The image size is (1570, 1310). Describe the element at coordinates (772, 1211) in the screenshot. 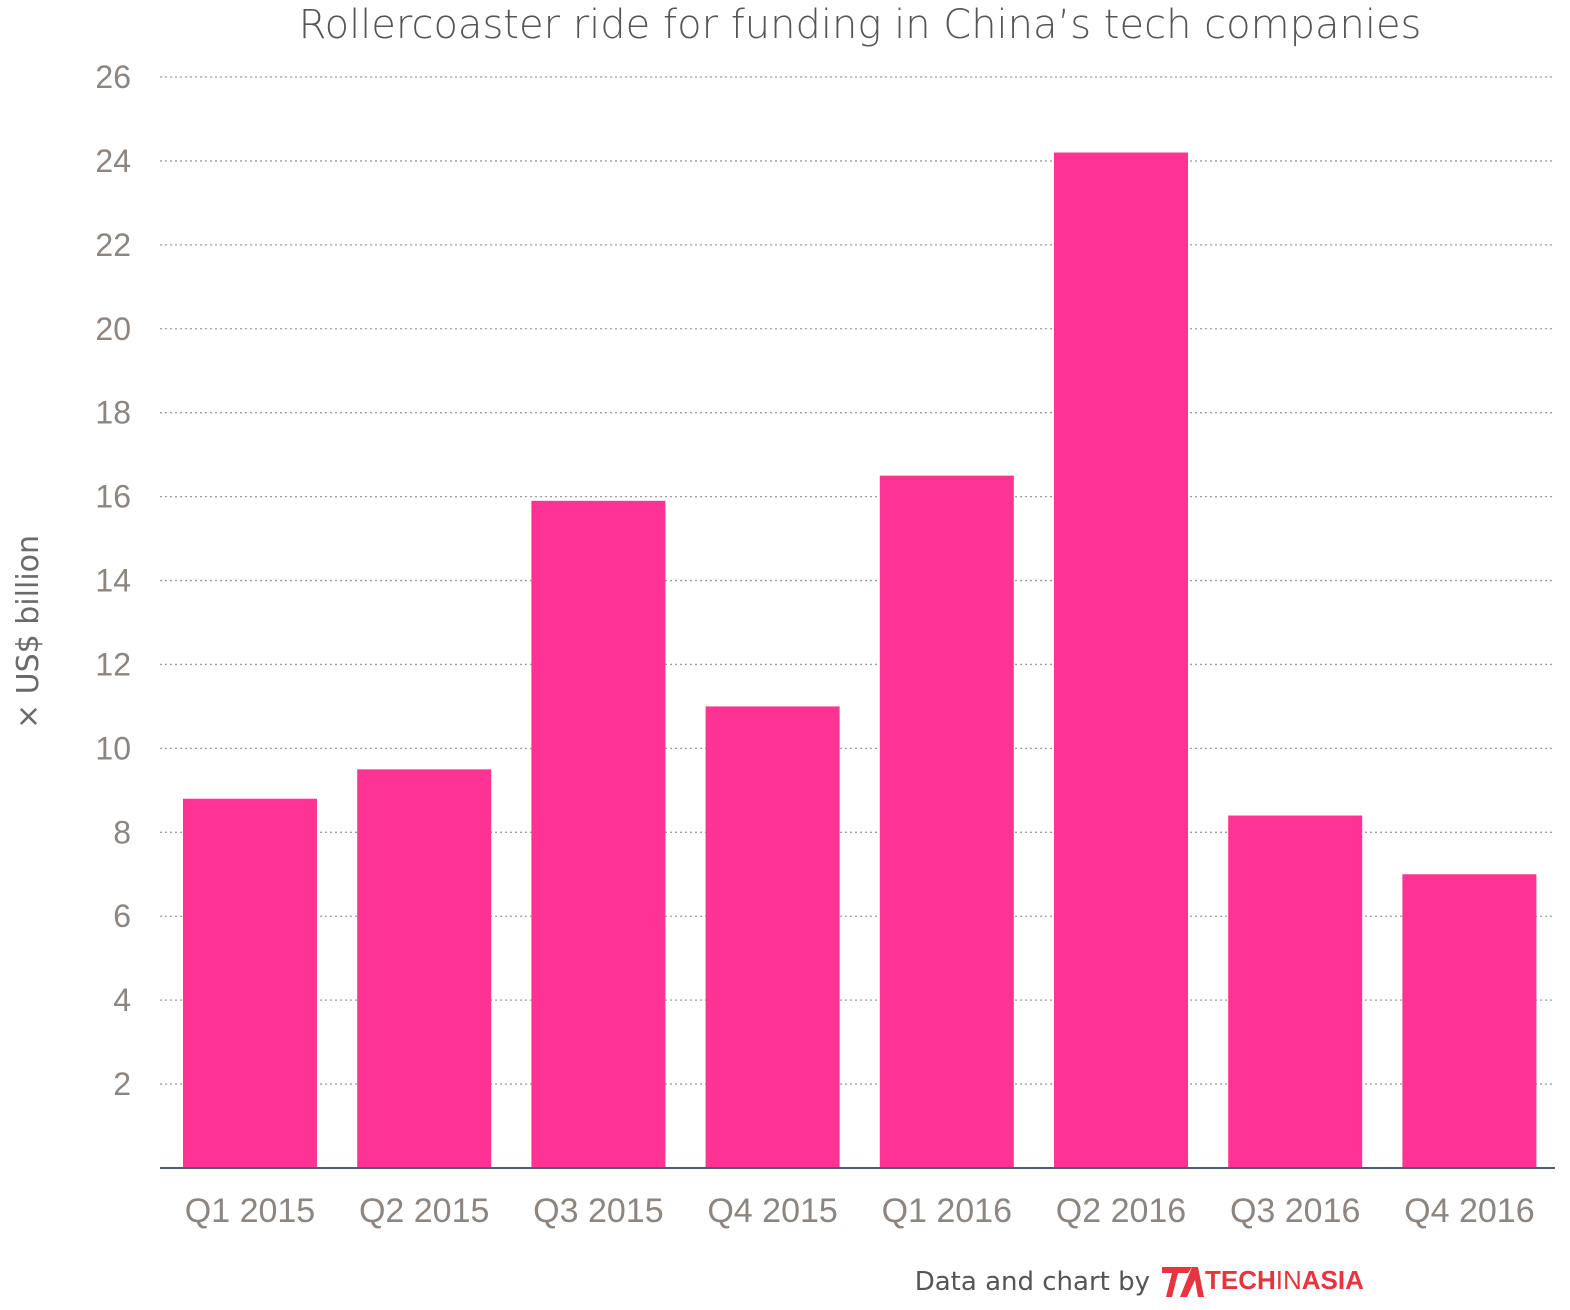

I see `x-tick-label: Q4 2015` at that location.